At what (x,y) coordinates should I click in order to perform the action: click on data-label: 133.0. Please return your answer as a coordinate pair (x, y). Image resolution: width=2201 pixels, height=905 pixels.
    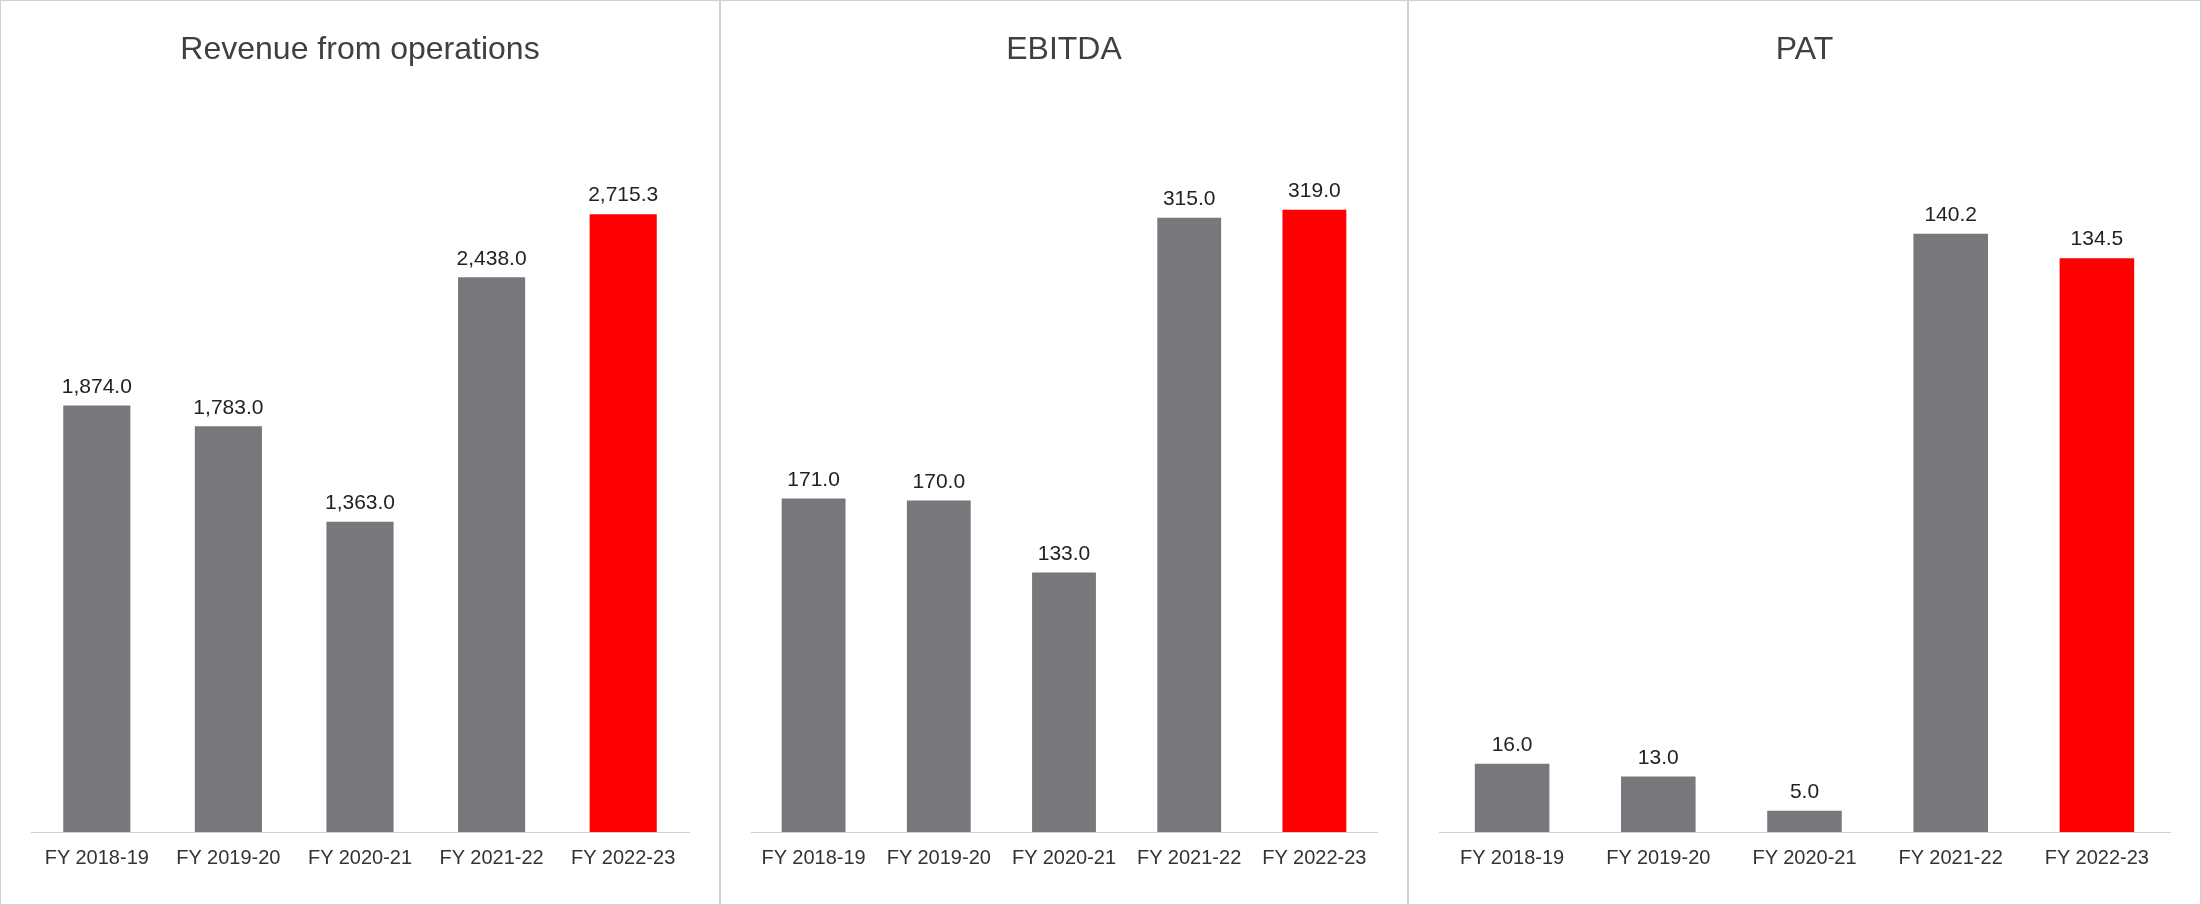
    Looking at the image, I should click on (1064, 552).